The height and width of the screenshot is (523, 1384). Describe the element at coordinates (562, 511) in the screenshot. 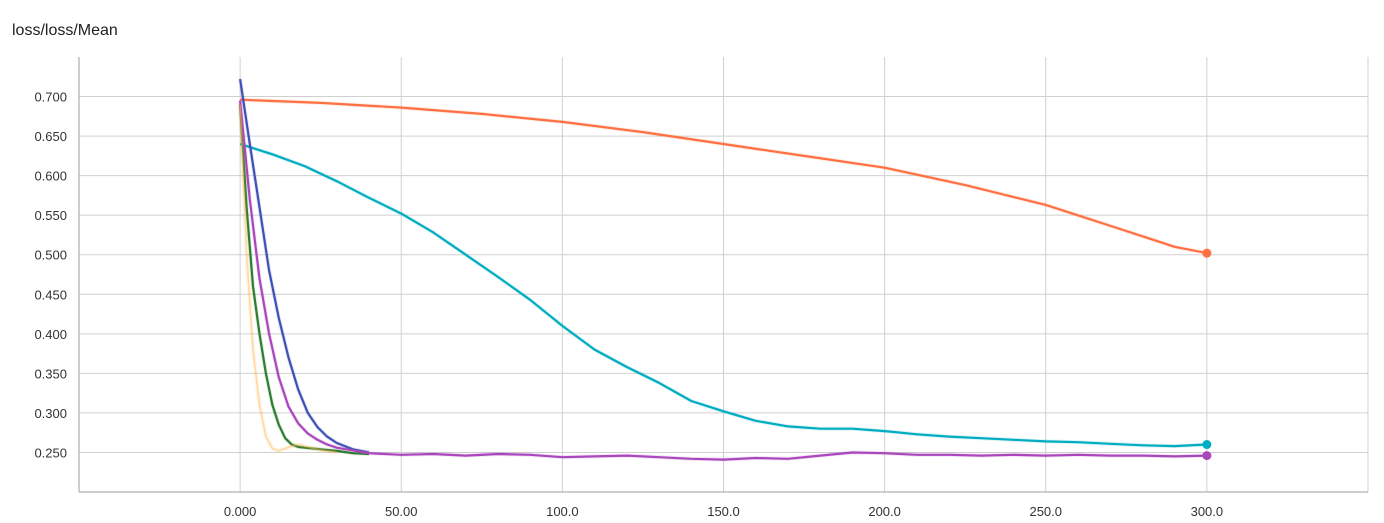

I see `x-tick-label: 100.0` at that location.